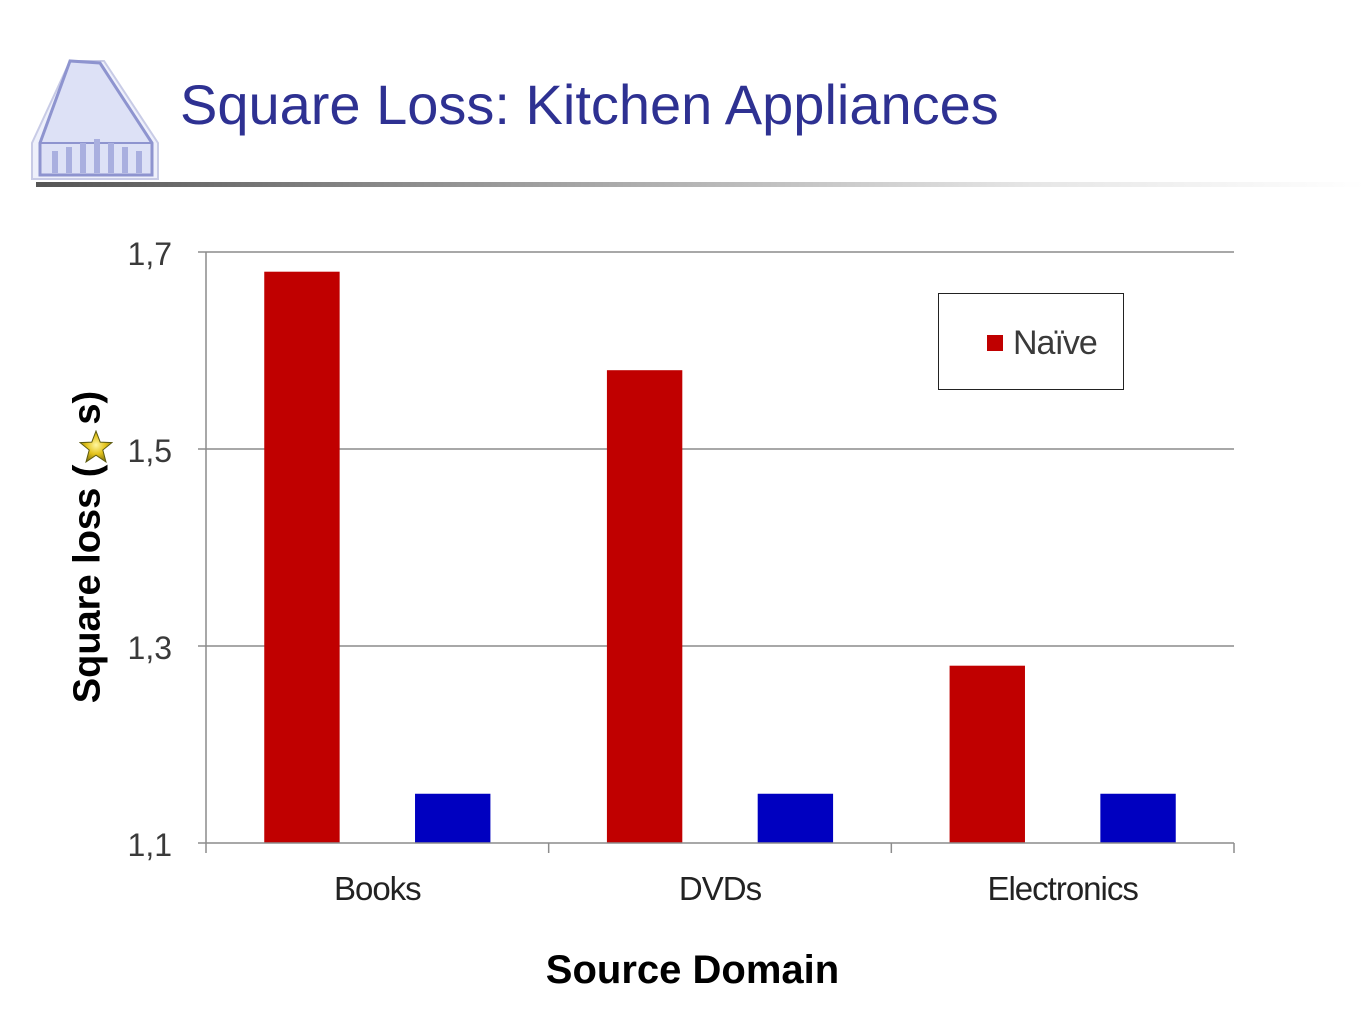  Describe the element at coordinates (150, 648) in the screenshot. I see `y-tick-label: 1,3` at that location.